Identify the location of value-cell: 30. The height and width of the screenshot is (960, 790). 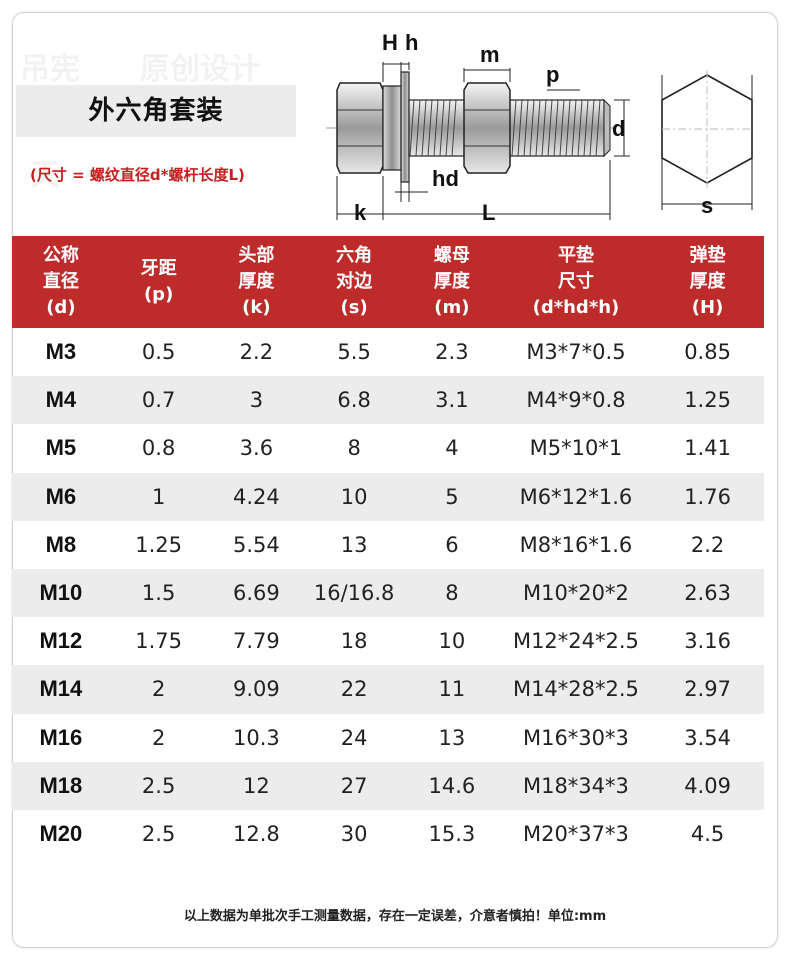
(354, 833).